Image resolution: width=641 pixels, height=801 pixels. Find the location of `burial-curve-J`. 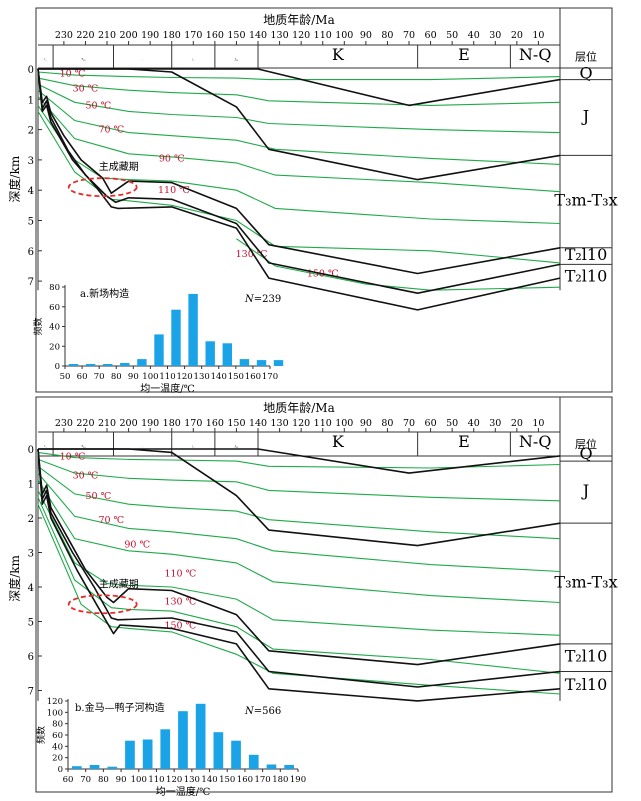

burial-curve-J is located at coordinates (299, 124).